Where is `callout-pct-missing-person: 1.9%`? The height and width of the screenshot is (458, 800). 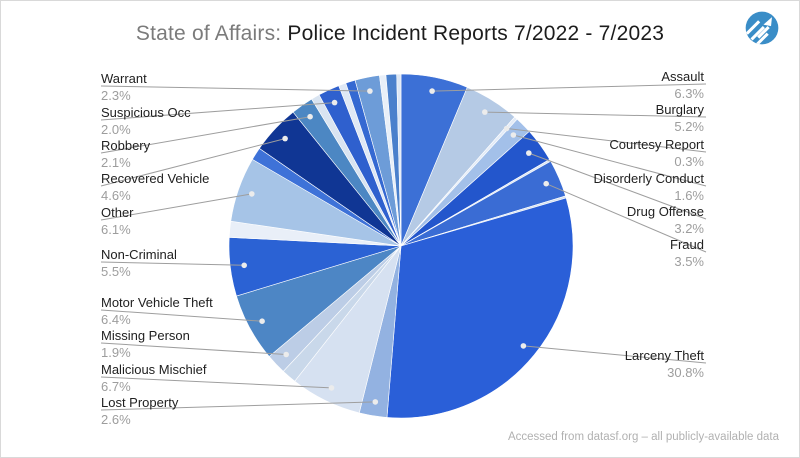 callout-pct-missing-person: 1.9% is located at coordinates (116, 352).